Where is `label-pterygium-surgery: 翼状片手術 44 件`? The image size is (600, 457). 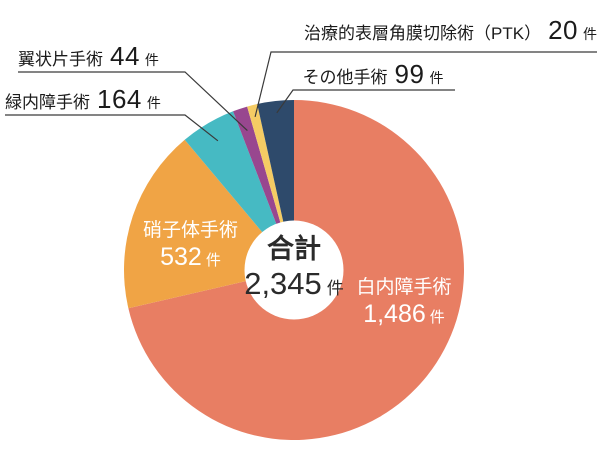
label-pterygium-surgery: 翼状片手術 44 件 is located at coordinates (88, 58).